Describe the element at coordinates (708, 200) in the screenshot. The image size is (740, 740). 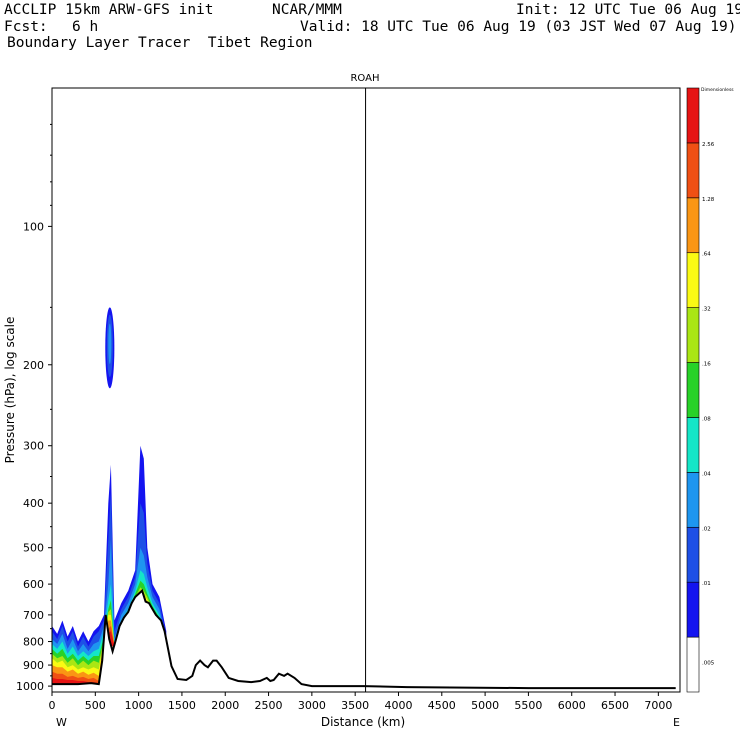
I see `colorbar-label: 1.28` at that location.